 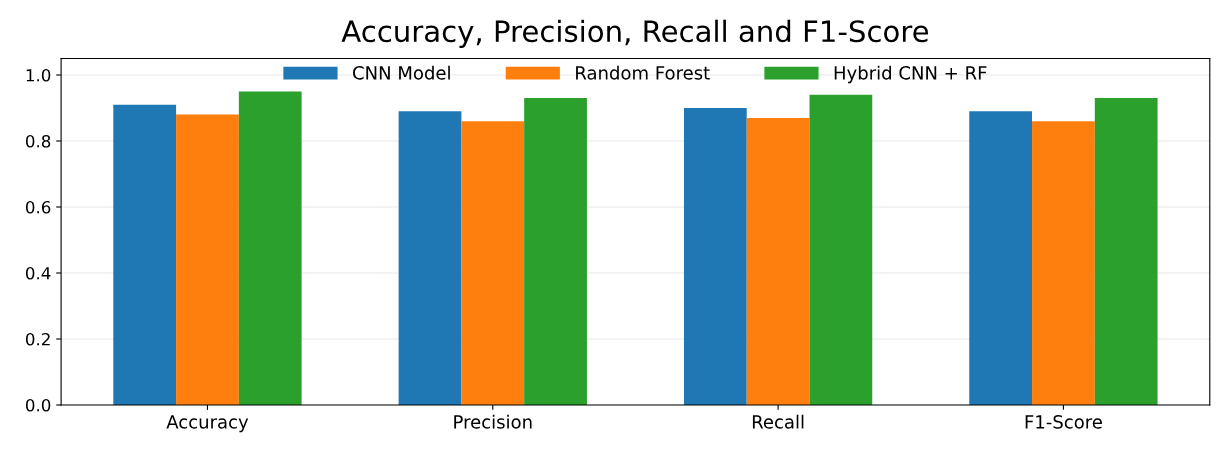 What do you see at coordinates (1063, 422) in the screenshot?
I see `x-tick-label: F1-Score` at bounding box center [1063, 422].